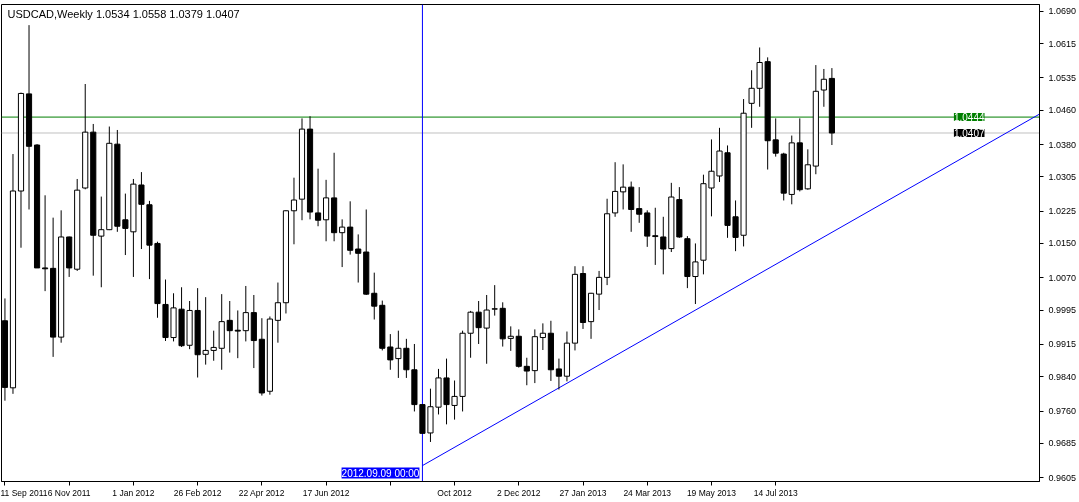 This screenshot has height=502, width=1079. What do you see at coordinates (1062, 211) in the screenshot?
I see `y-tick-label: 1.0225` at bounding box center [1062, 211].